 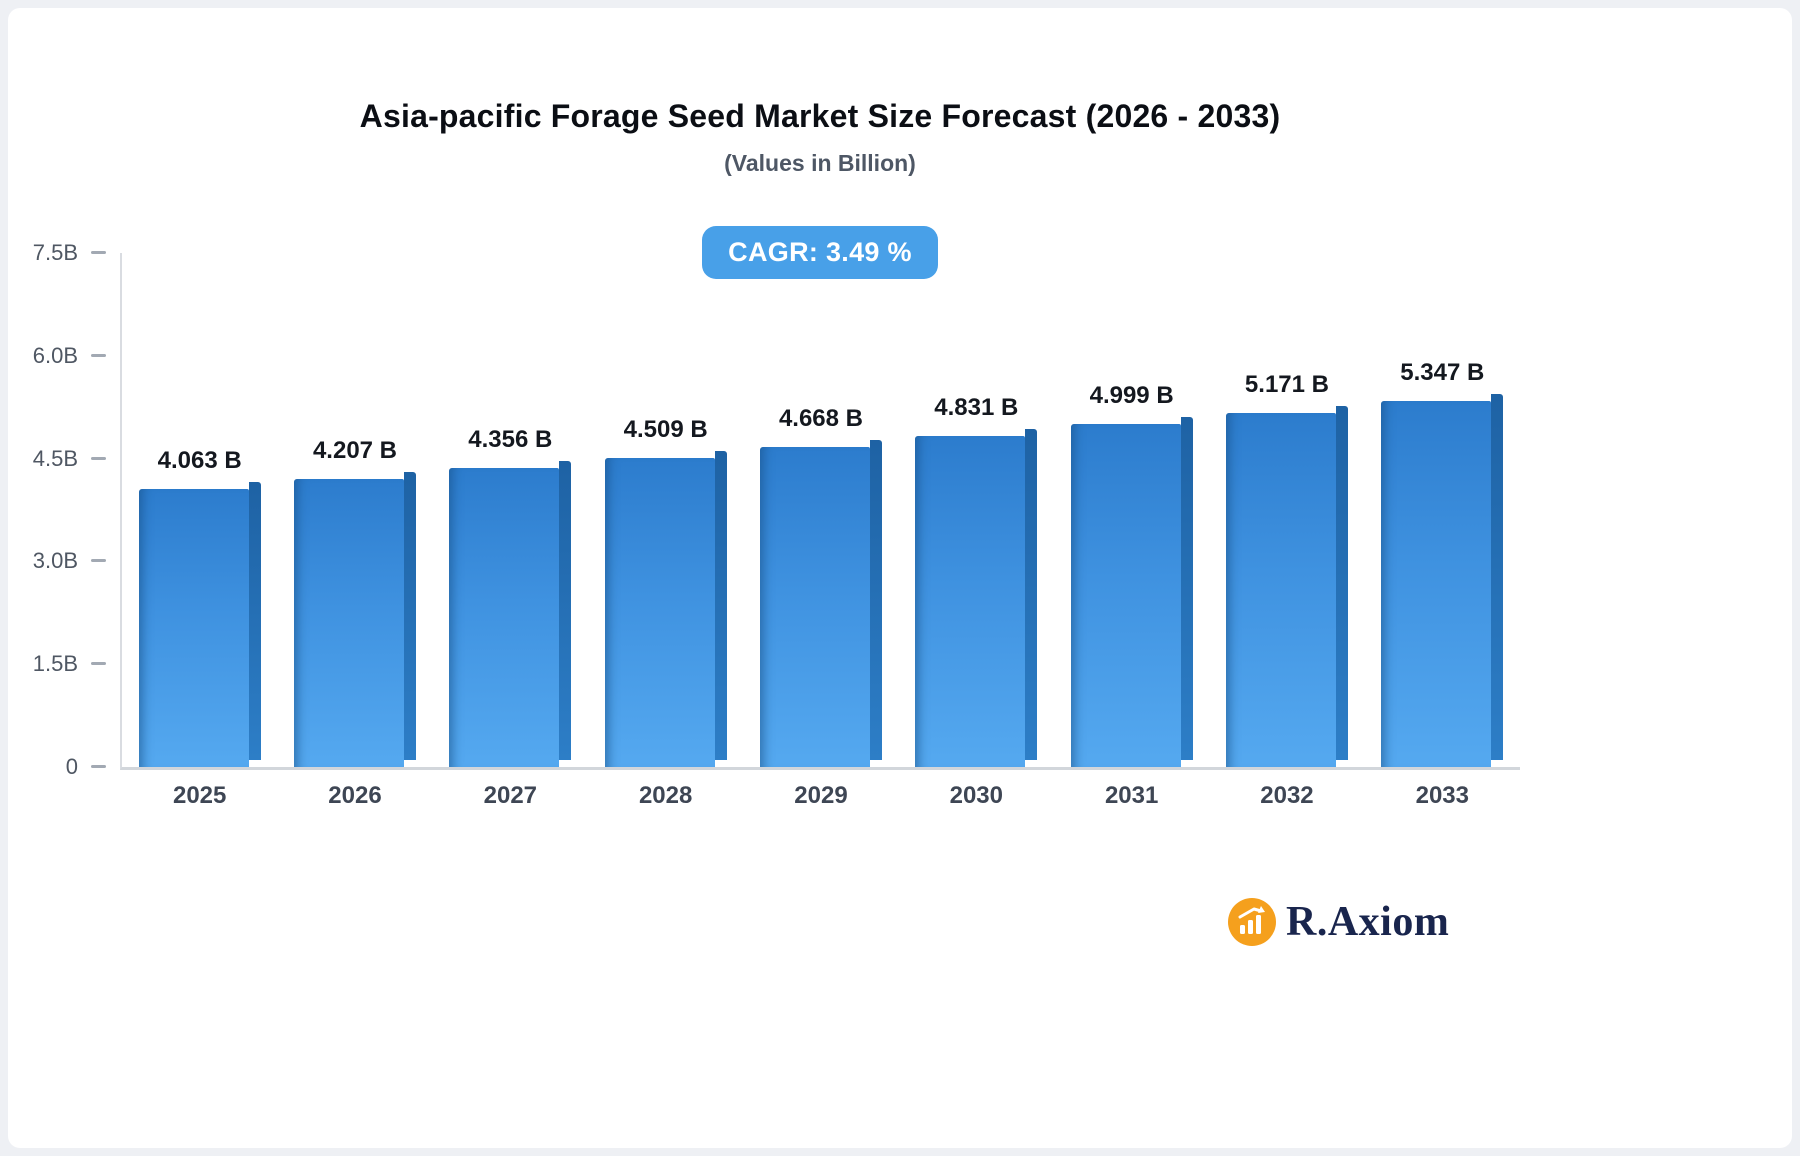 I want to click on y-axis-tick-label: 6.0B, so click(x=55, y=355).